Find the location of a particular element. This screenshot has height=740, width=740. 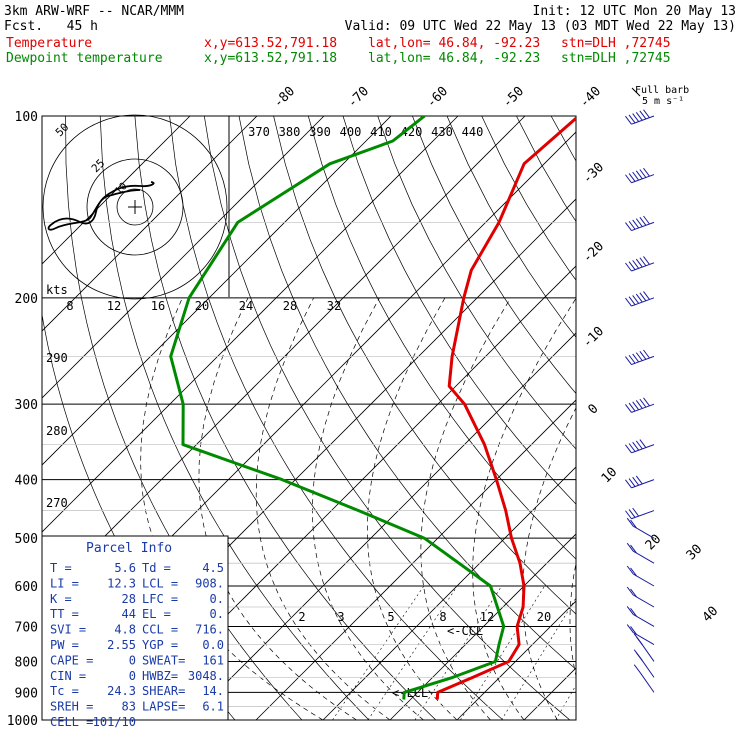

parcel-field-value: 101/10 is located at coordinates (114, 722).